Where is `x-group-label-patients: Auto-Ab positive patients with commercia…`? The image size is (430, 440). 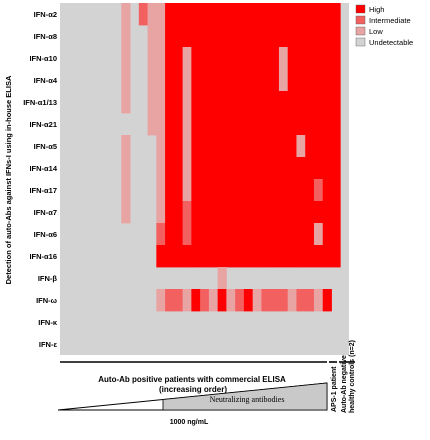 x-group-label-patients: Auto-Ab positive patients with commercia… is located at coordinates (193, 384).